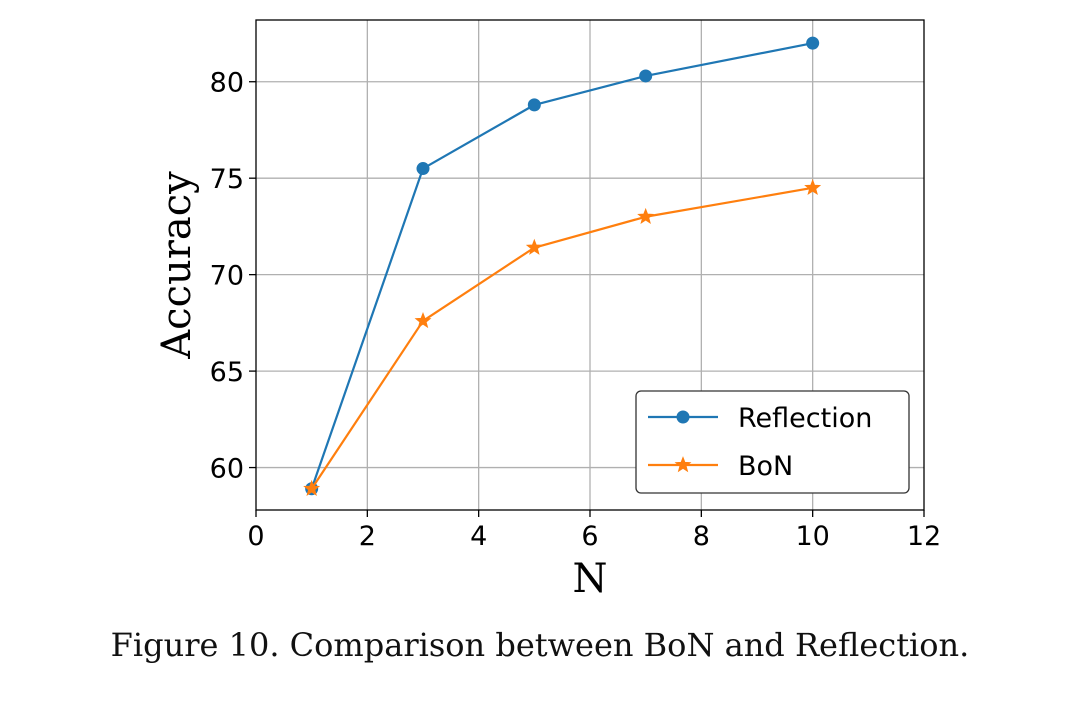 The image size is (1080, 709). Describe the element at coordinates (367, 536) in the screenshot. I see `x-tick-label: 2` at that location.